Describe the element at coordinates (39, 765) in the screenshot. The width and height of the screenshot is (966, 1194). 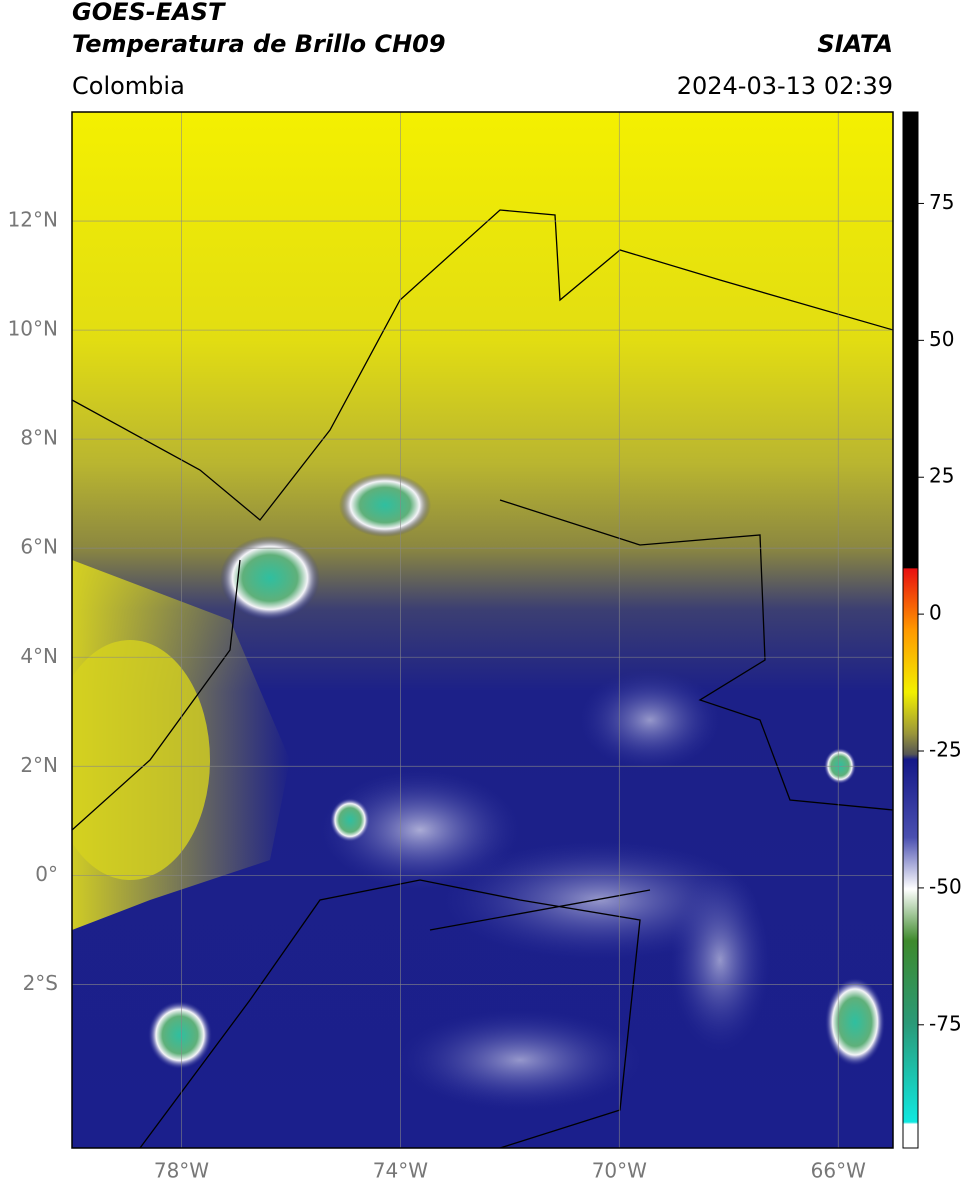
I see `lat-tick-label: 2°N` at that location.